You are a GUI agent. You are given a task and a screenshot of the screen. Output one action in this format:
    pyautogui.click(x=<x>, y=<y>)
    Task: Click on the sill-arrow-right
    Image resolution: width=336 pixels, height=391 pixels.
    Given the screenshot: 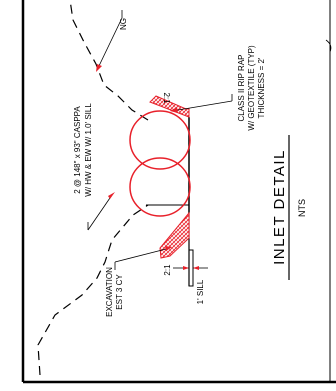 What is the action you would take?
    pyautogui.click(x=196, y=268)
    